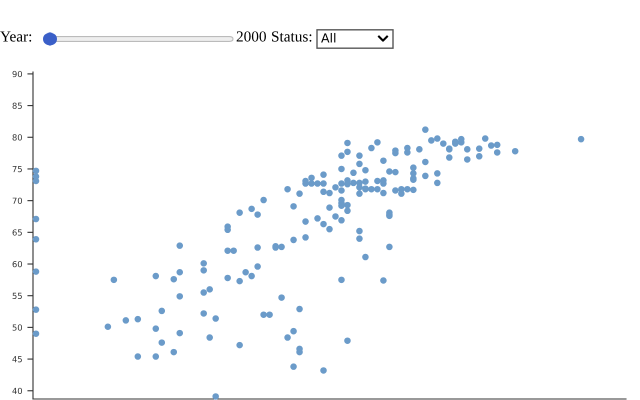 This screenshot has width=640, height=400. Describe the element at coordinates (17, 105) in the screenshot. I see `y-tick-label: 85` at that location.